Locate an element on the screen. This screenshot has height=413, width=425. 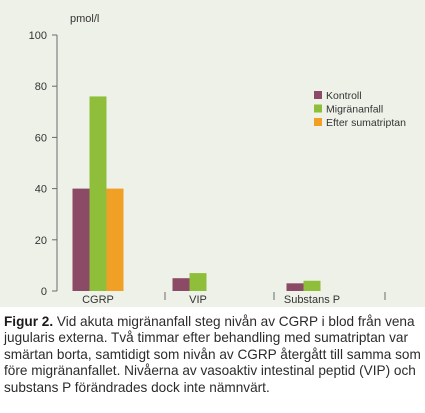
x-tick-label: Substans P is located at coordinates (312, 300).